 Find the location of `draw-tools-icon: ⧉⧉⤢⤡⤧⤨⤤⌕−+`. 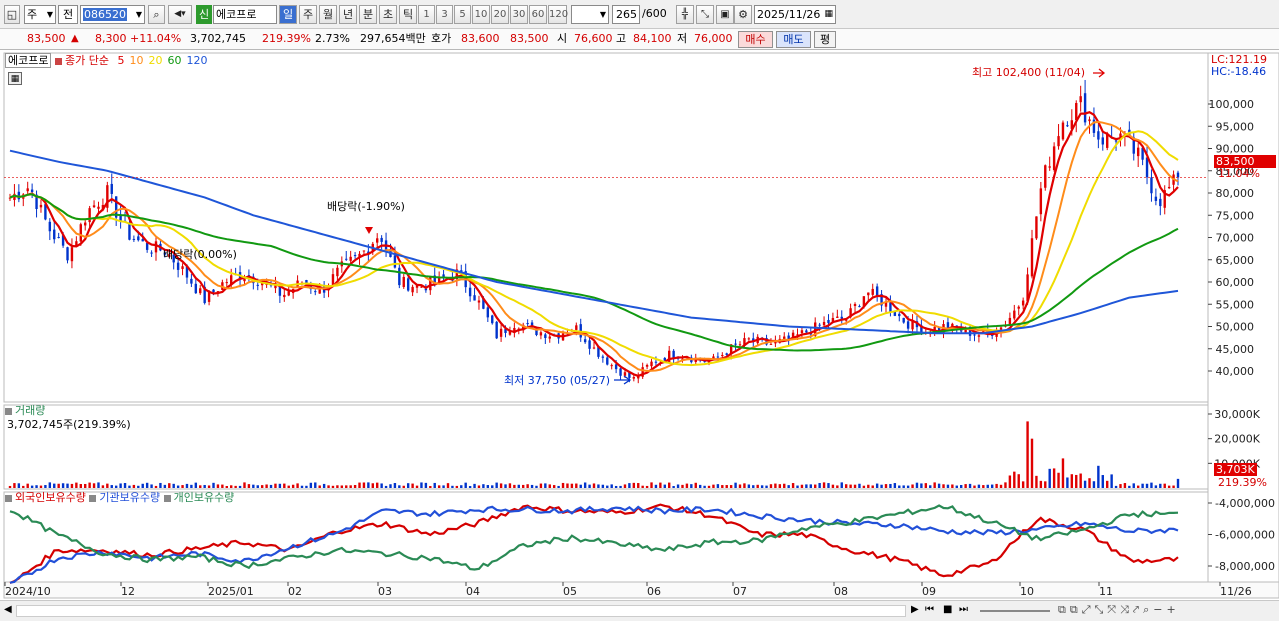

draw-tools-icon: ⧉⧉⤢⤡⤧⤨⤤⌕−+ is located at coordinates (1119, 609).